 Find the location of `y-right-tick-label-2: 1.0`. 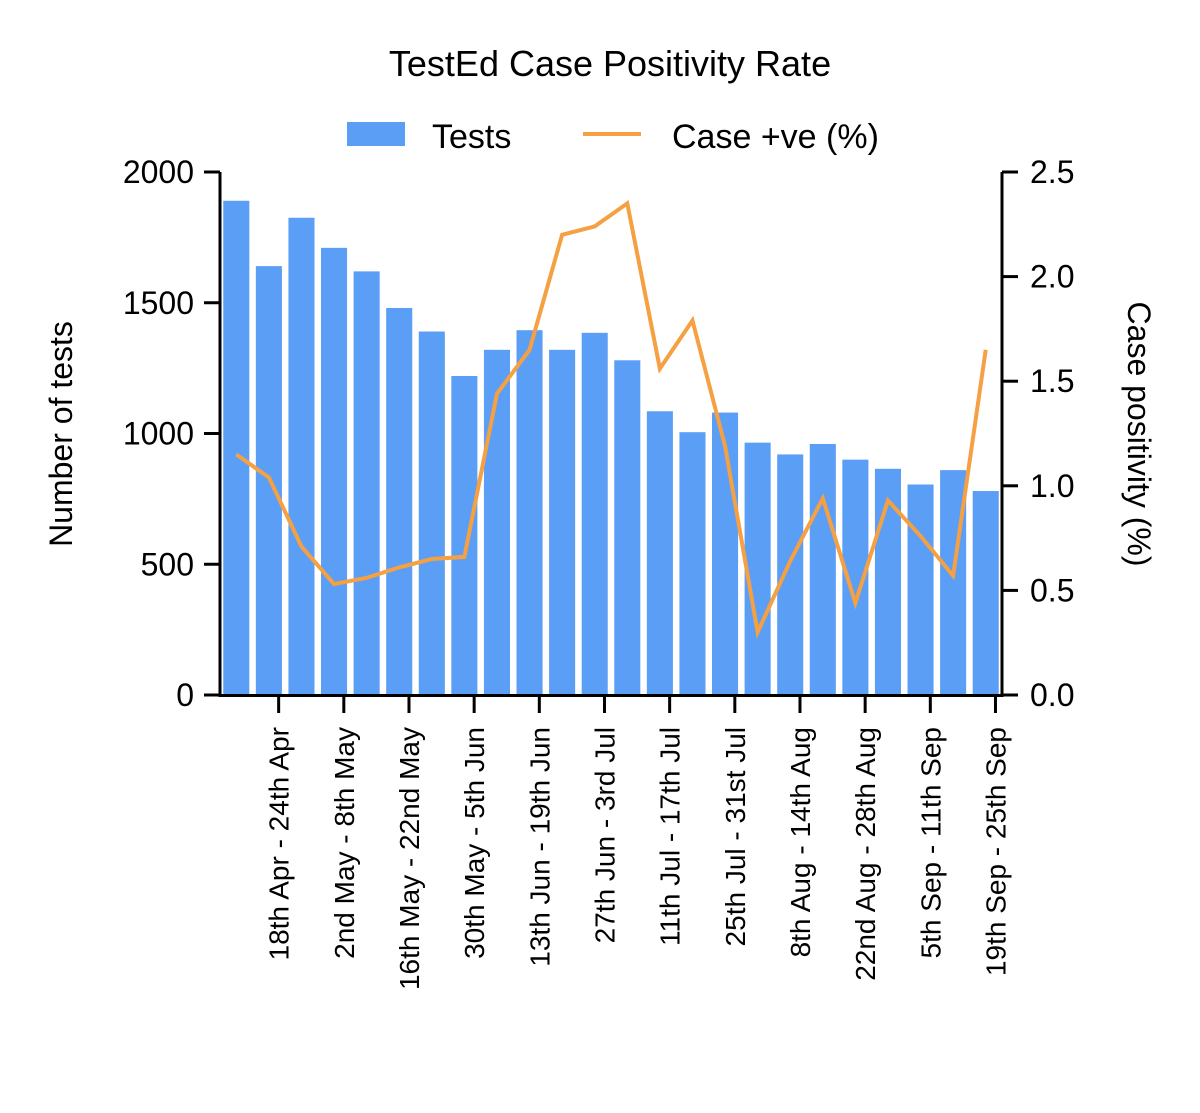

y-right-tick-label-2: 1.0 is located at coordinates (1052, 486).